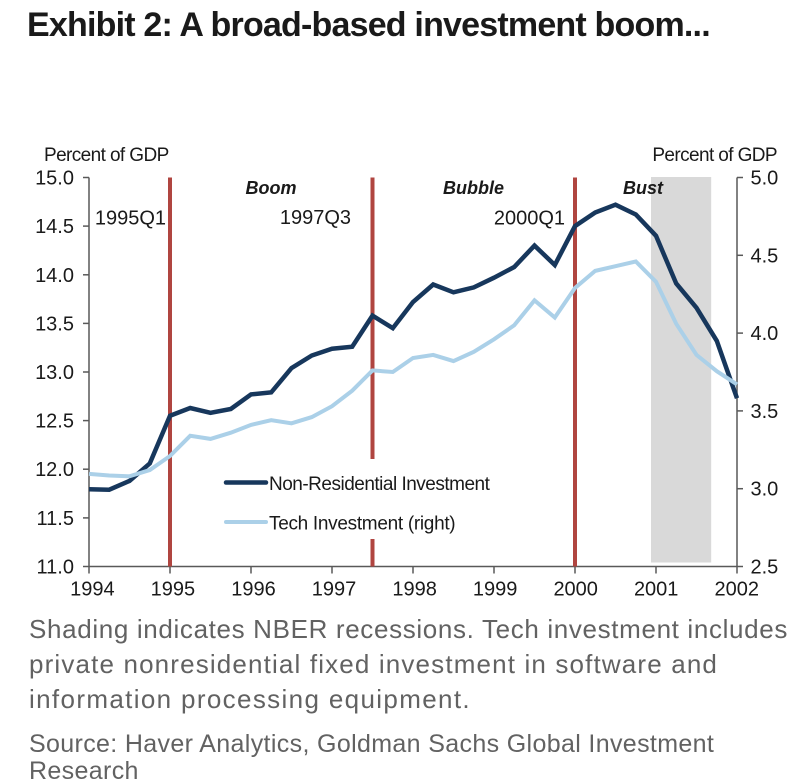  What do you see at coordinates (130, 219) in the screenshot?
I see `svg-text: 1995Q1` at bounding box center [130, 219].